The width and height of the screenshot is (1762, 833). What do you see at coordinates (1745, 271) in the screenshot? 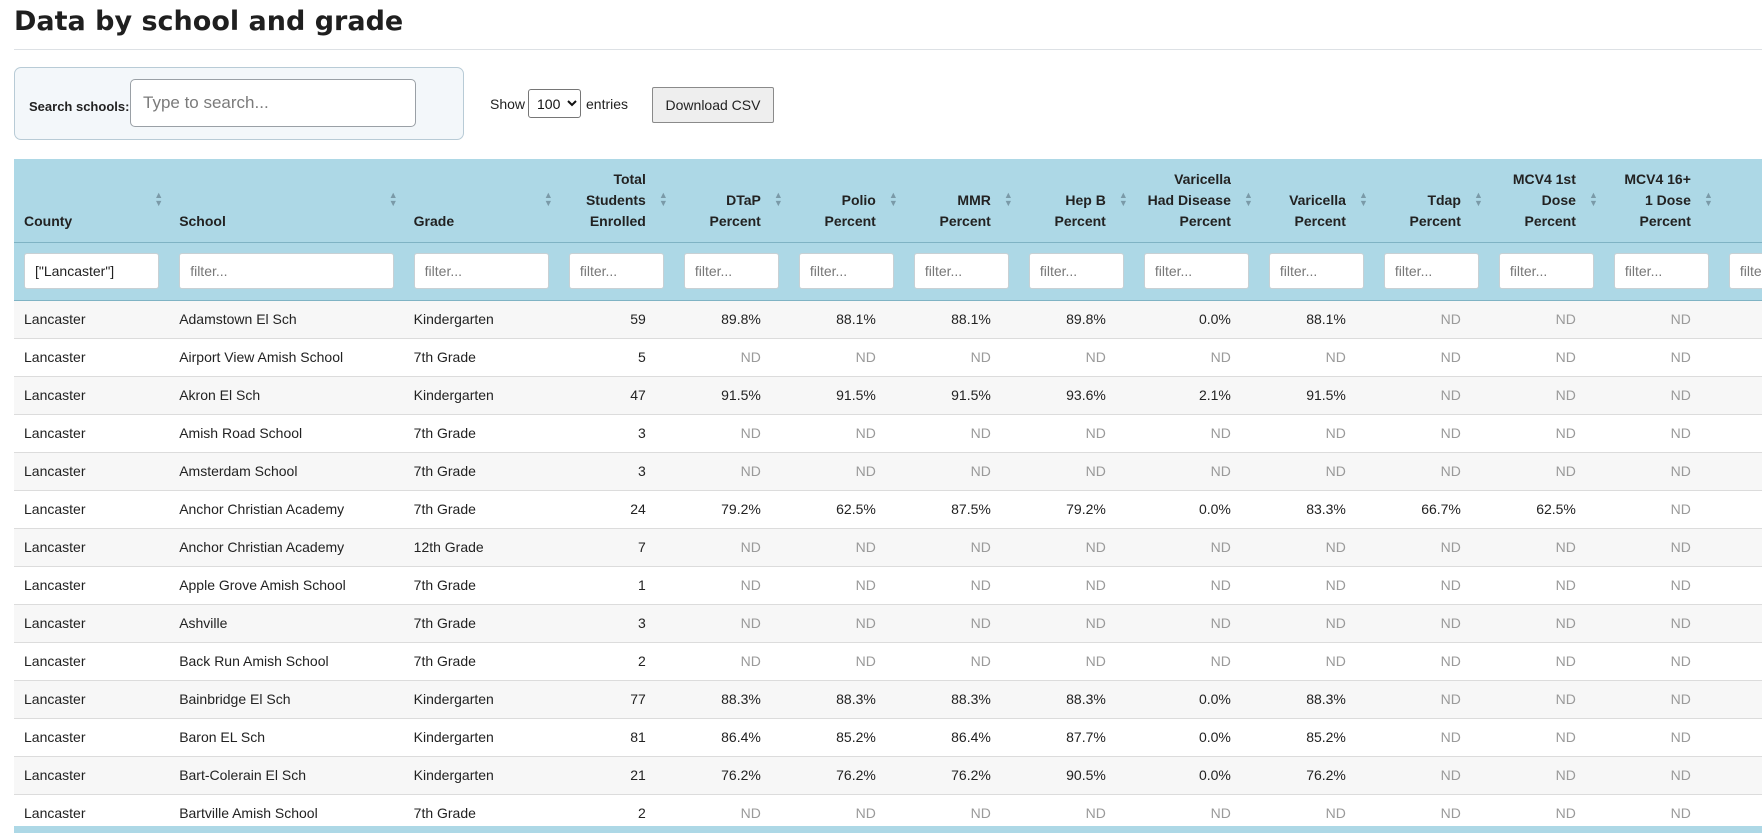
I see `filter-input-next` at bounding box center [1745, 271].